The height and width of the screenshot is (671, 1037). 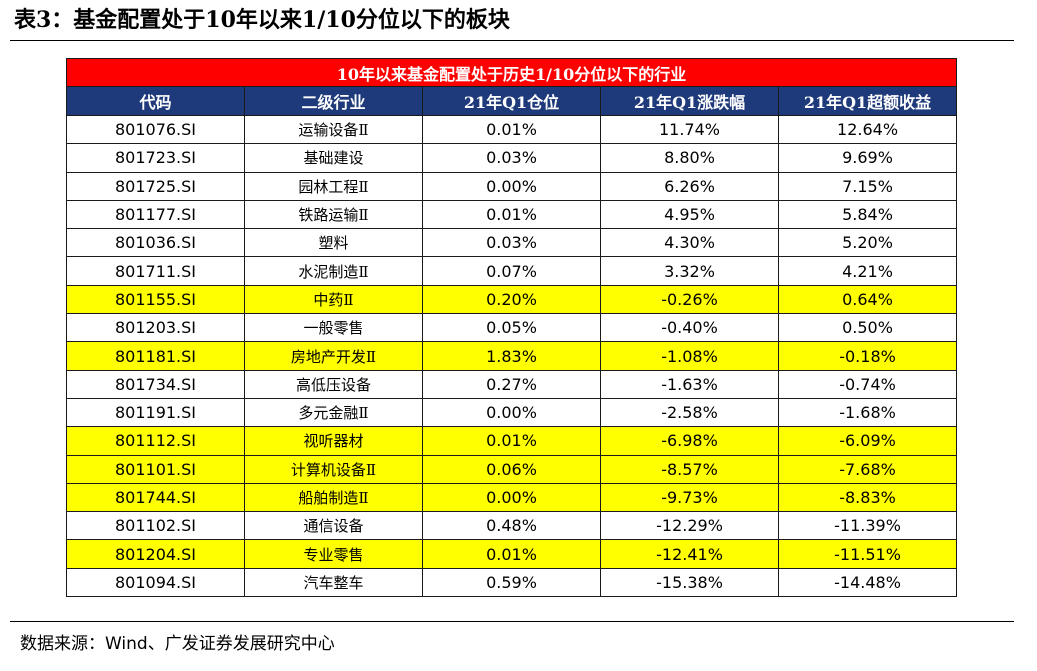 I want to click on cell-excess: -11.39%, so click(x=867, y=526).